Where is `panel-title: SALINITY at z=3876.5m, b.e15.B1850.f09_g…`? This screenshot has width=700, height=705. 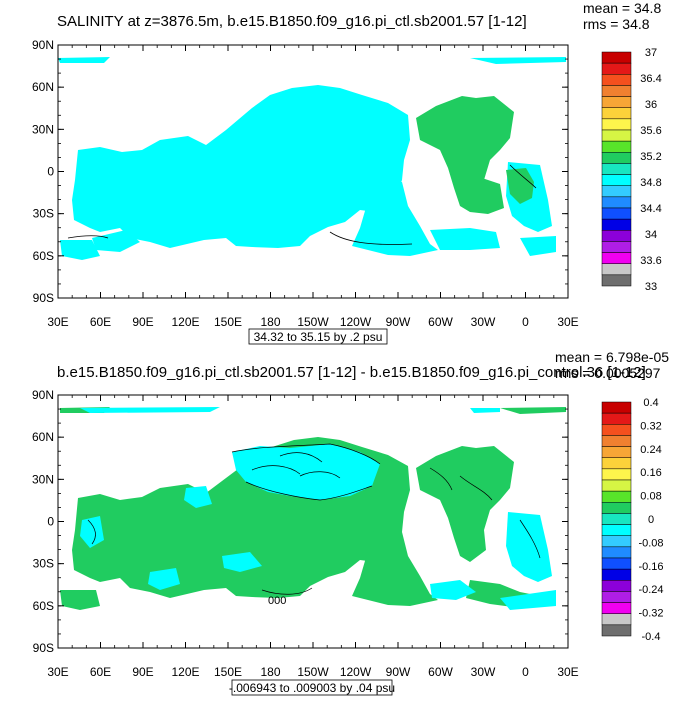
panel-title: SALINITY at z=3876.5m, b.e15.B1850.f09_g… is located at coordinates (292, 21).